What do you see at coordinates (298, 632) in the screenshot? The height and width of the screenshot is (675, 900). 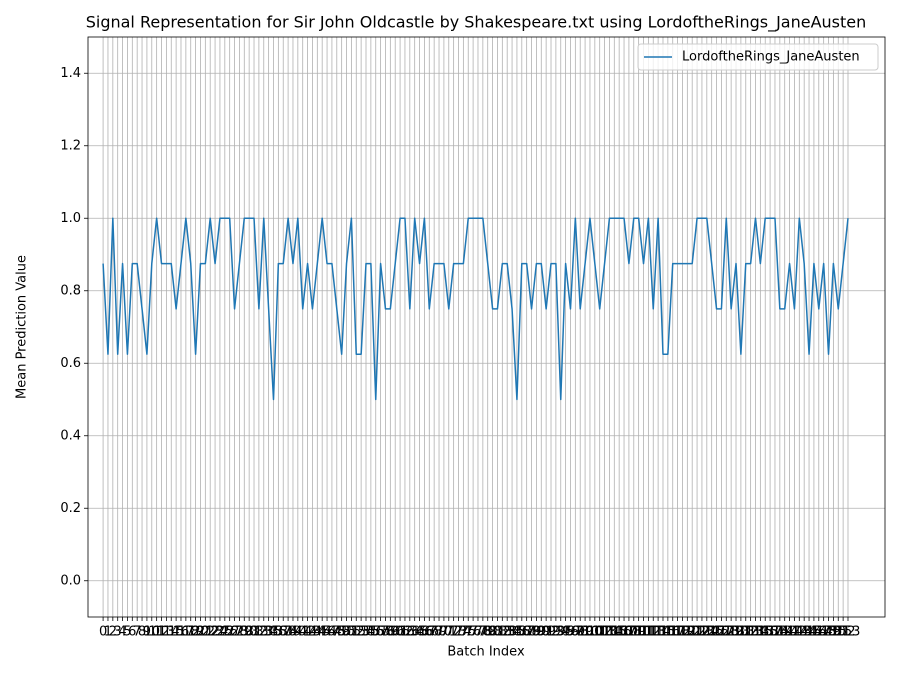 I see `x-tick-label: 40` at bounding box center [298, 632].